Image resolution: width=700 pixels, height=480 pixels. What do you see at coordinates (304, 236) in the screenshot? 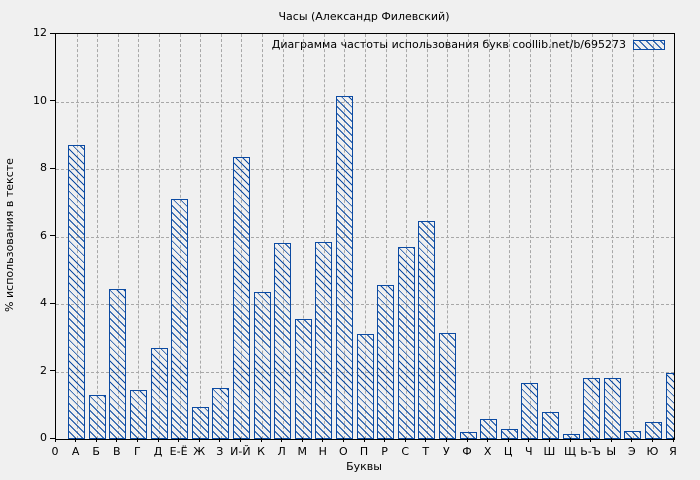
I see `gridline-x-М` at bounding box center [304, 236].